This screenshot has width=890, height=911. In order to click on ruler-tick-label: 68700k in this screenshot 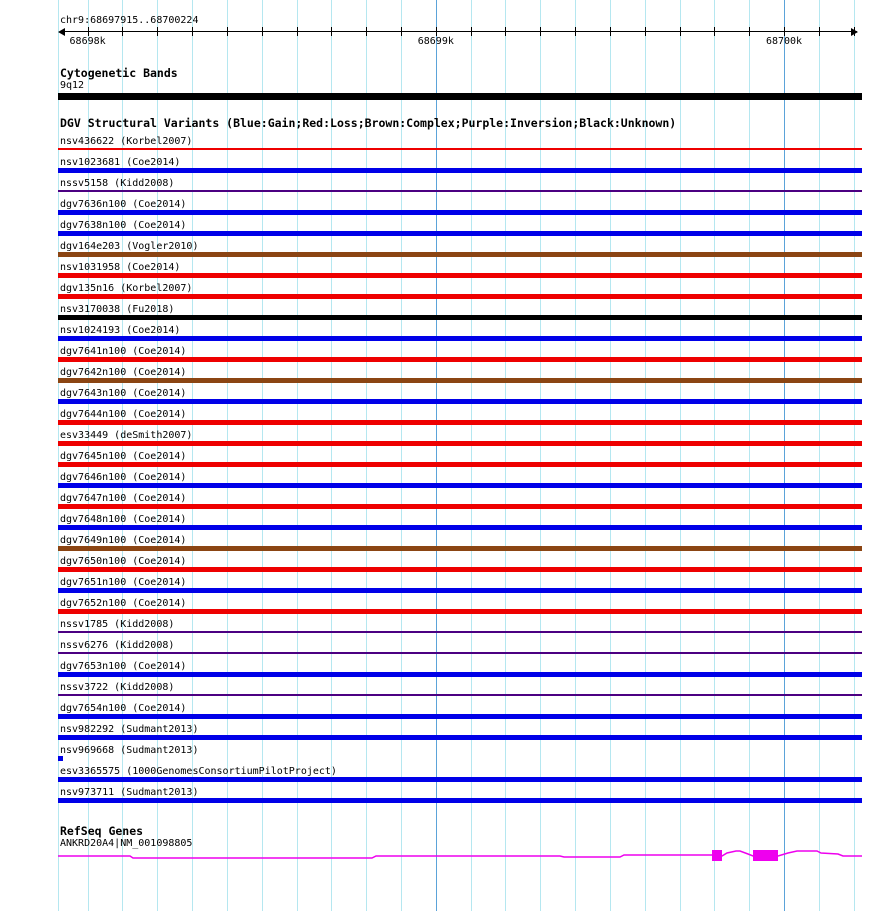, I will do `click(784, 41)`.